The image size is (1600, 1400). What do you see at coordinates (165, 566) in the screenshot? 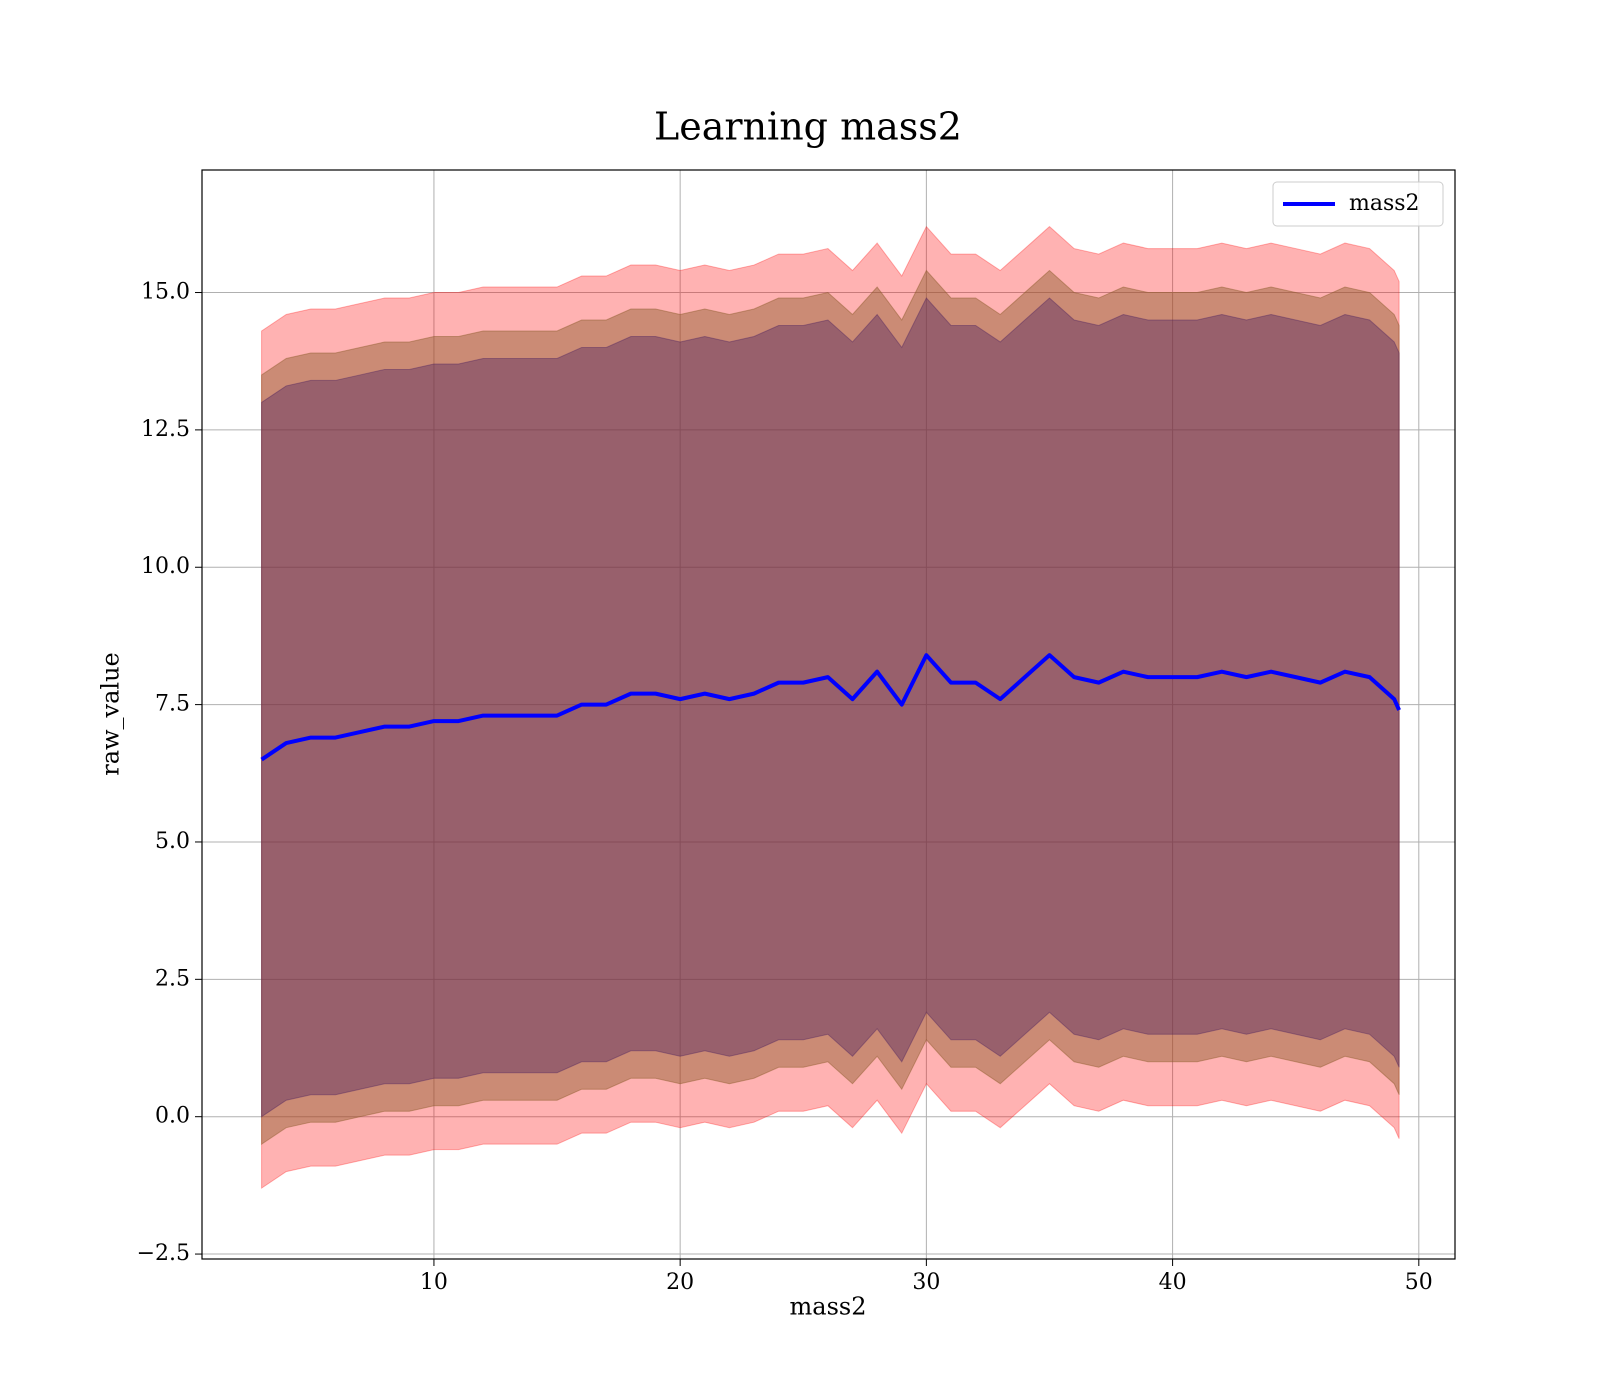
I see `y-tick-label: 10.0` at bounding box center [165, 566].